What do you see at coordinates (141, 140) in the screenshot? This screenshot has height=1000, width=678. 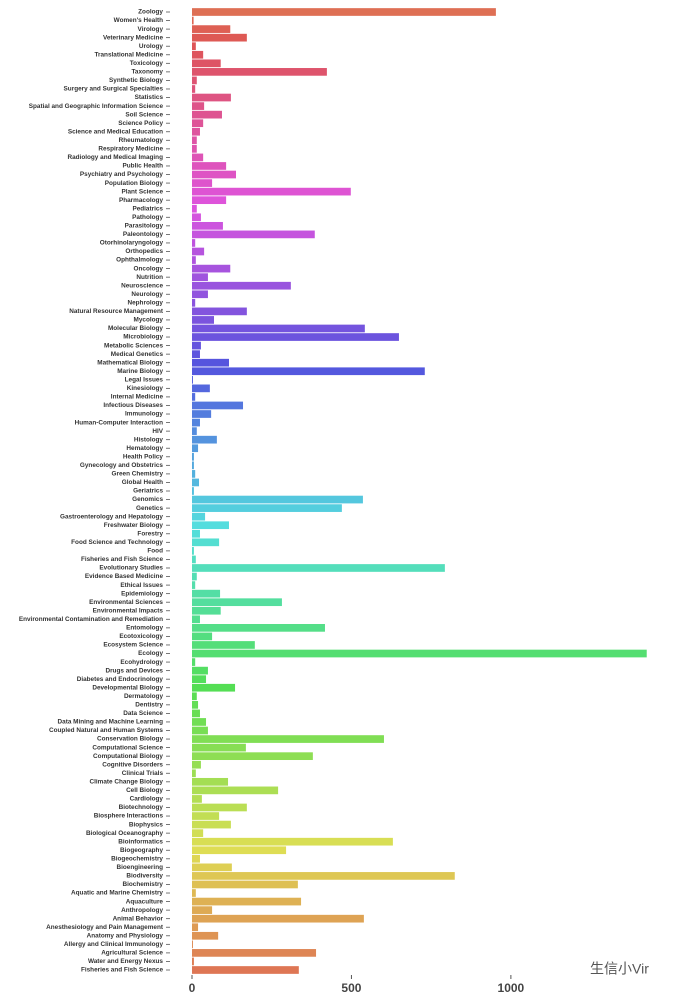 I see `y-tick-label: Rheumatology` at bounding box center [141, 140].